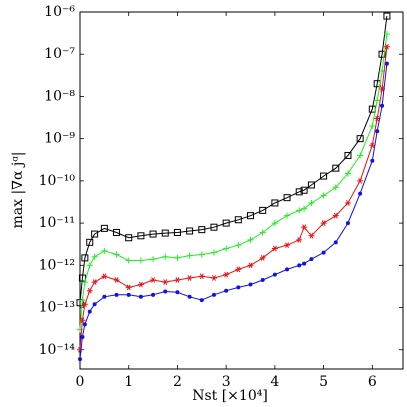 The height and width of the screenshot is (407, 407). Describe the element at coordinates (80, 382) in the screenshot. I see `x-tick-label: 0` at that location.